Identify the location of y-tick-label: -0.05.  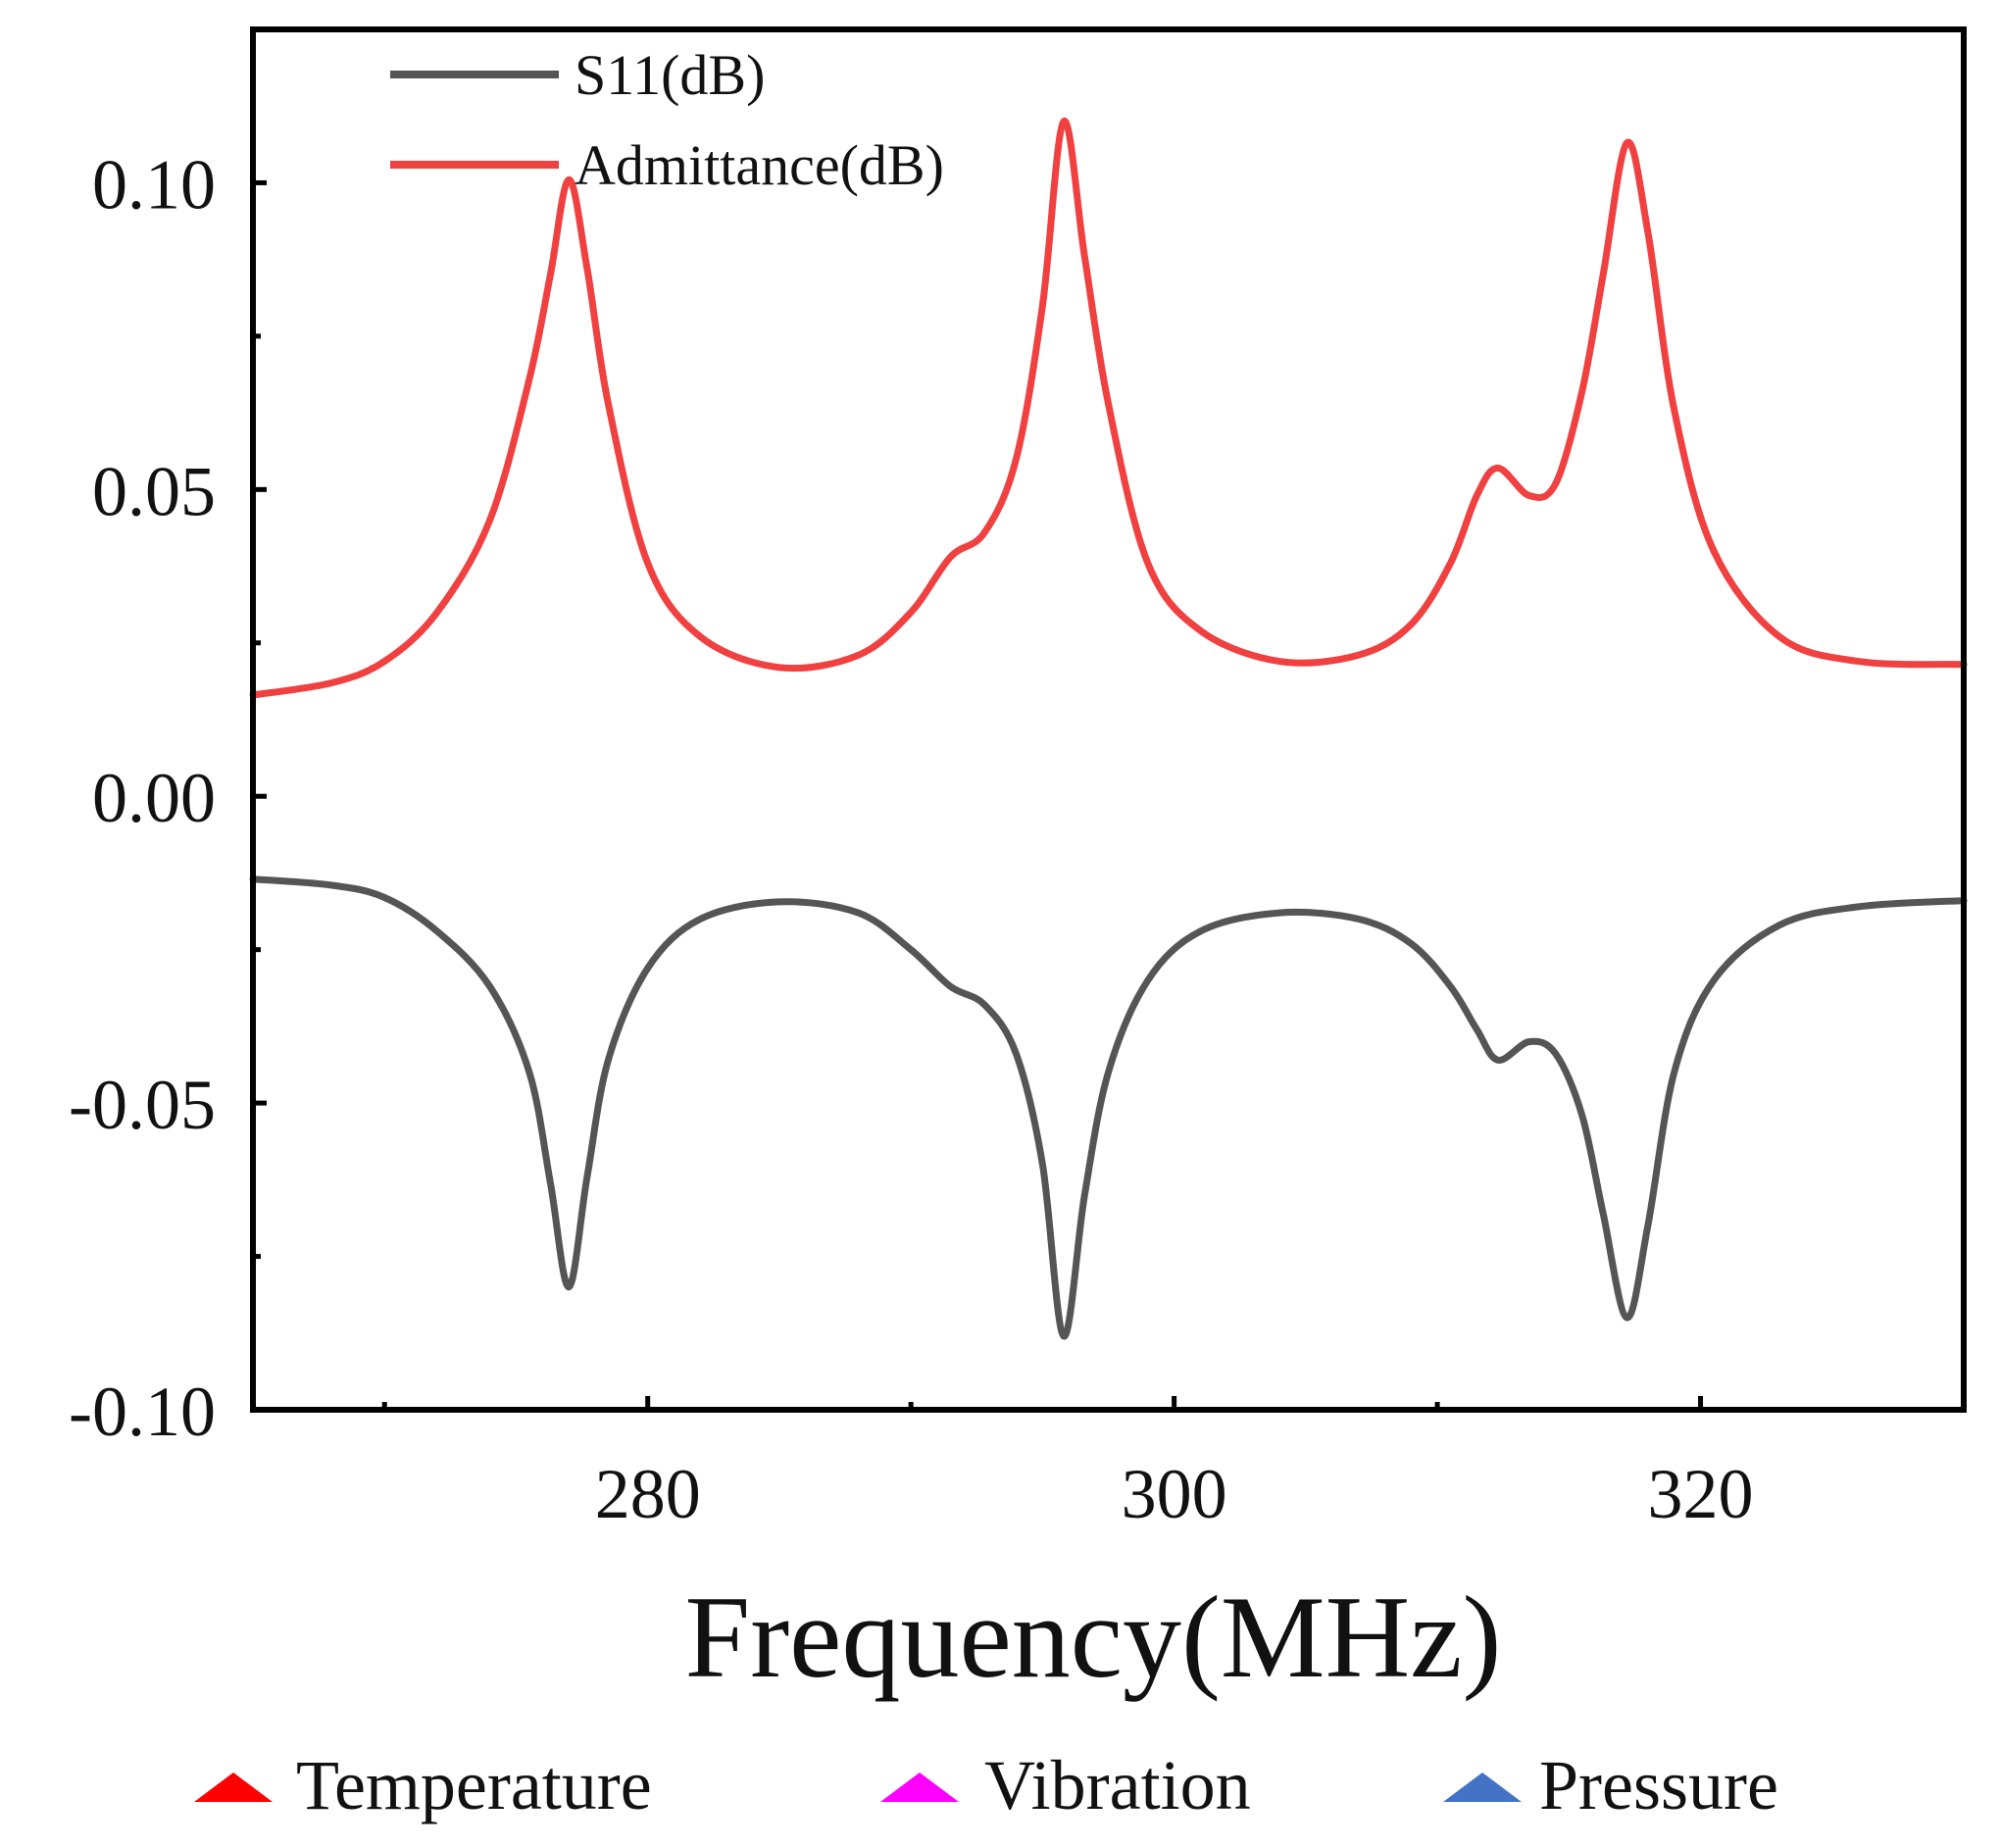
(142, 1105).